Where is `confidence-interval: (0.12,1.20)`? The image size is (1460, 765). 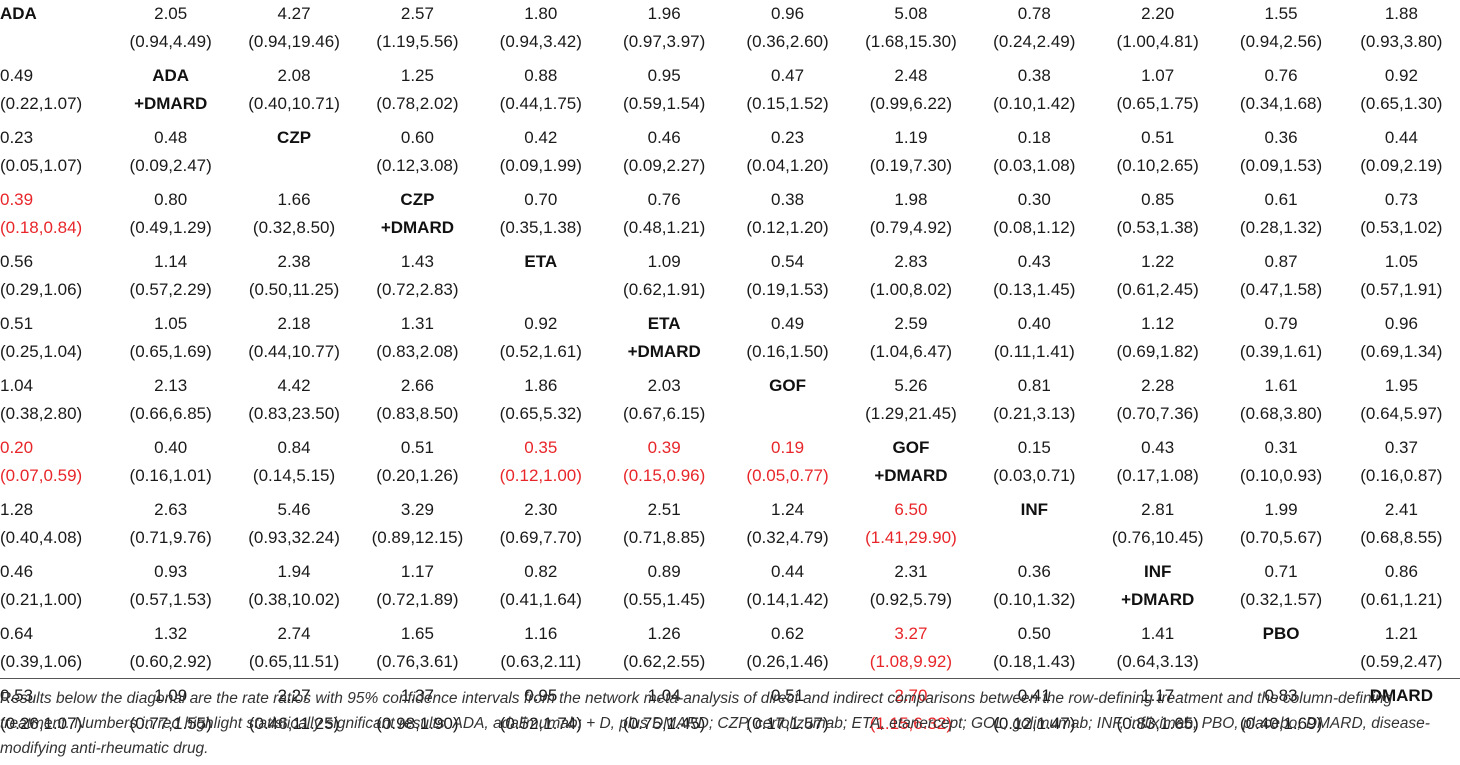
confidence-interval: (0.12,1.20) is located at coordinates (787, 227).